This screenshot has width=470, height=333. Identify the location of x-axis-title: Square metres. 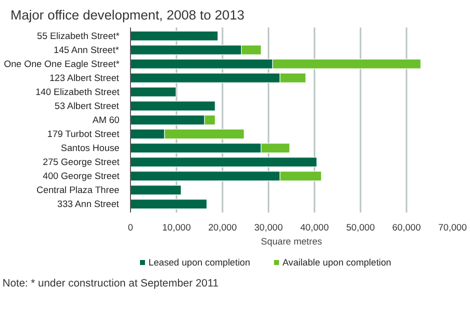
(291, 241).